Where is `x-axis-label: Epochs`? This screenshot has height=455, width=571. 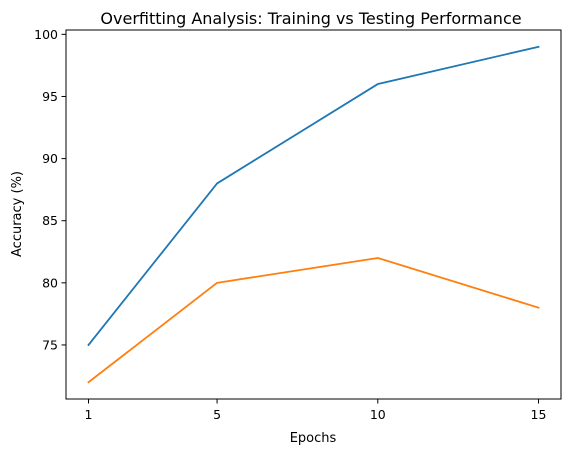
x-axis-label: Epochs is located at coordinates (313, 438).